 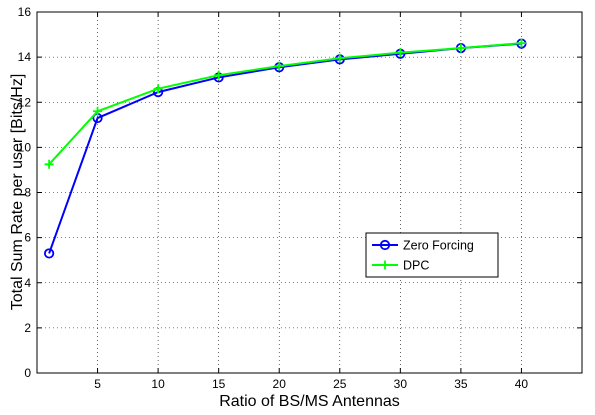 I want to click on x-tick-label: 25, so click(x=340, y=384).